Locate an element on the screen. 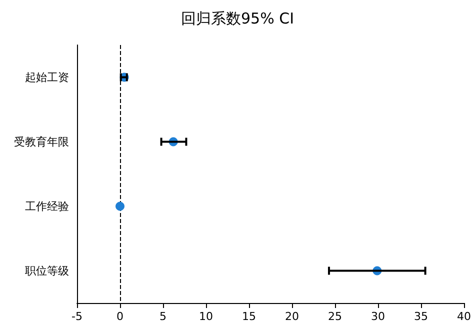 The height and width of the screenshot is (333, 475). chart-title: 回归系数95% CI is located at coordinates (237, 19).